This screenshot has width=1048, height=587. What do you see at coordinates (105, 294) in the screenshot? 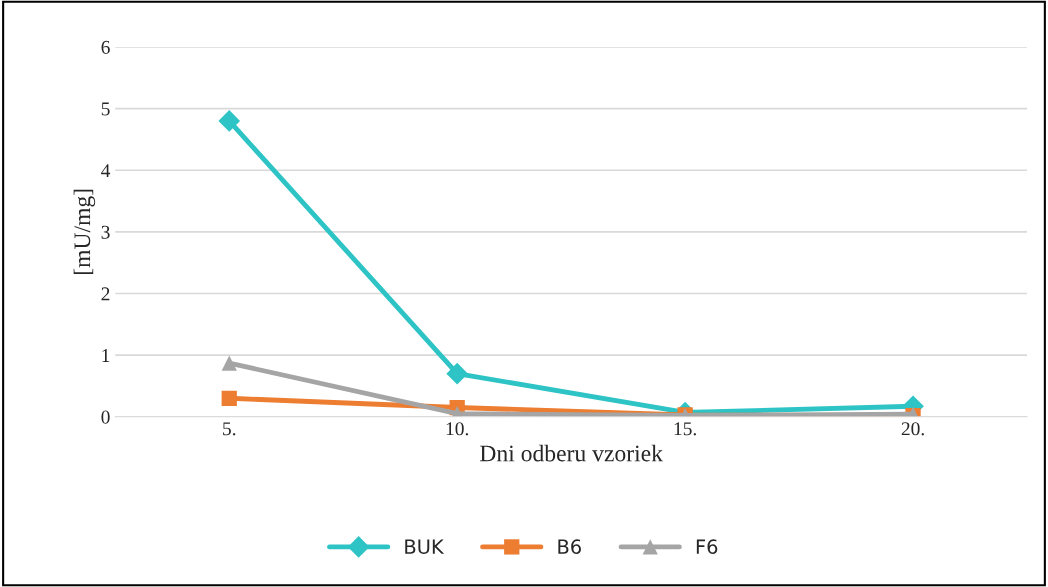
I see `y-tick-label: 2` at bounding box center [105, 294].